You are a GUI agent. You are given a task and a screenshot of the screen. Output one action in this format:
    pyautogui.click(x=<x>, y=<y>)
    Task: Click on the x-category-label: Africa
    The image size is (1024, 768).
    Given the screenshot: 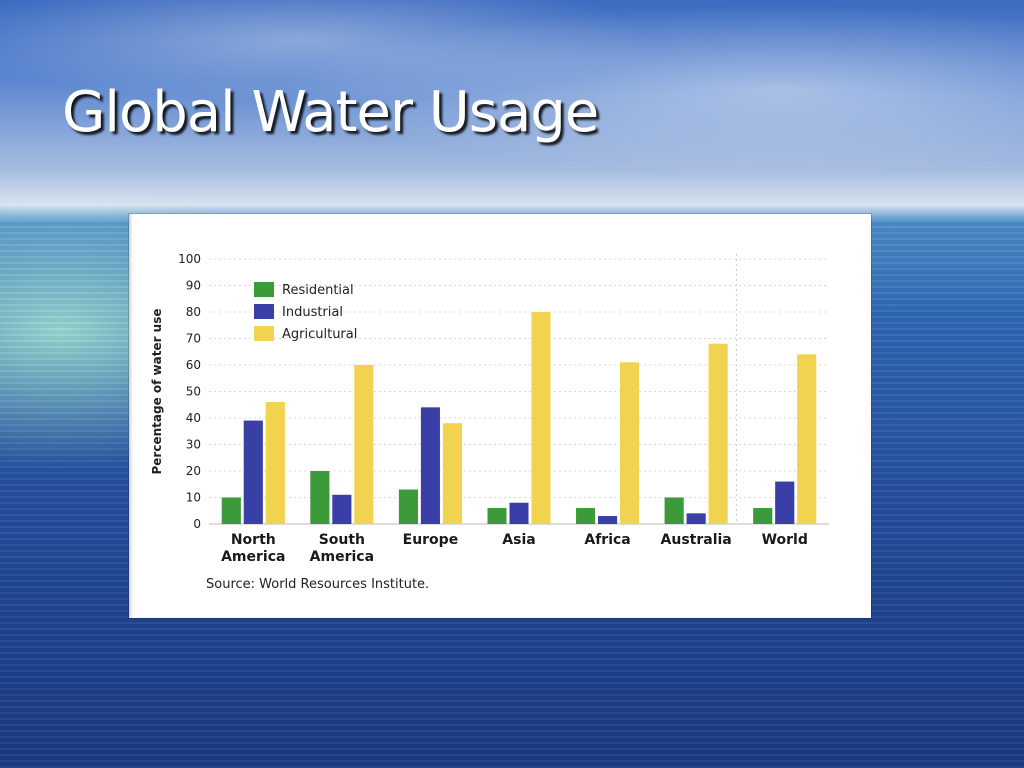 What is the action you would take?
    pyautogui.click(x=607, y=540)
    